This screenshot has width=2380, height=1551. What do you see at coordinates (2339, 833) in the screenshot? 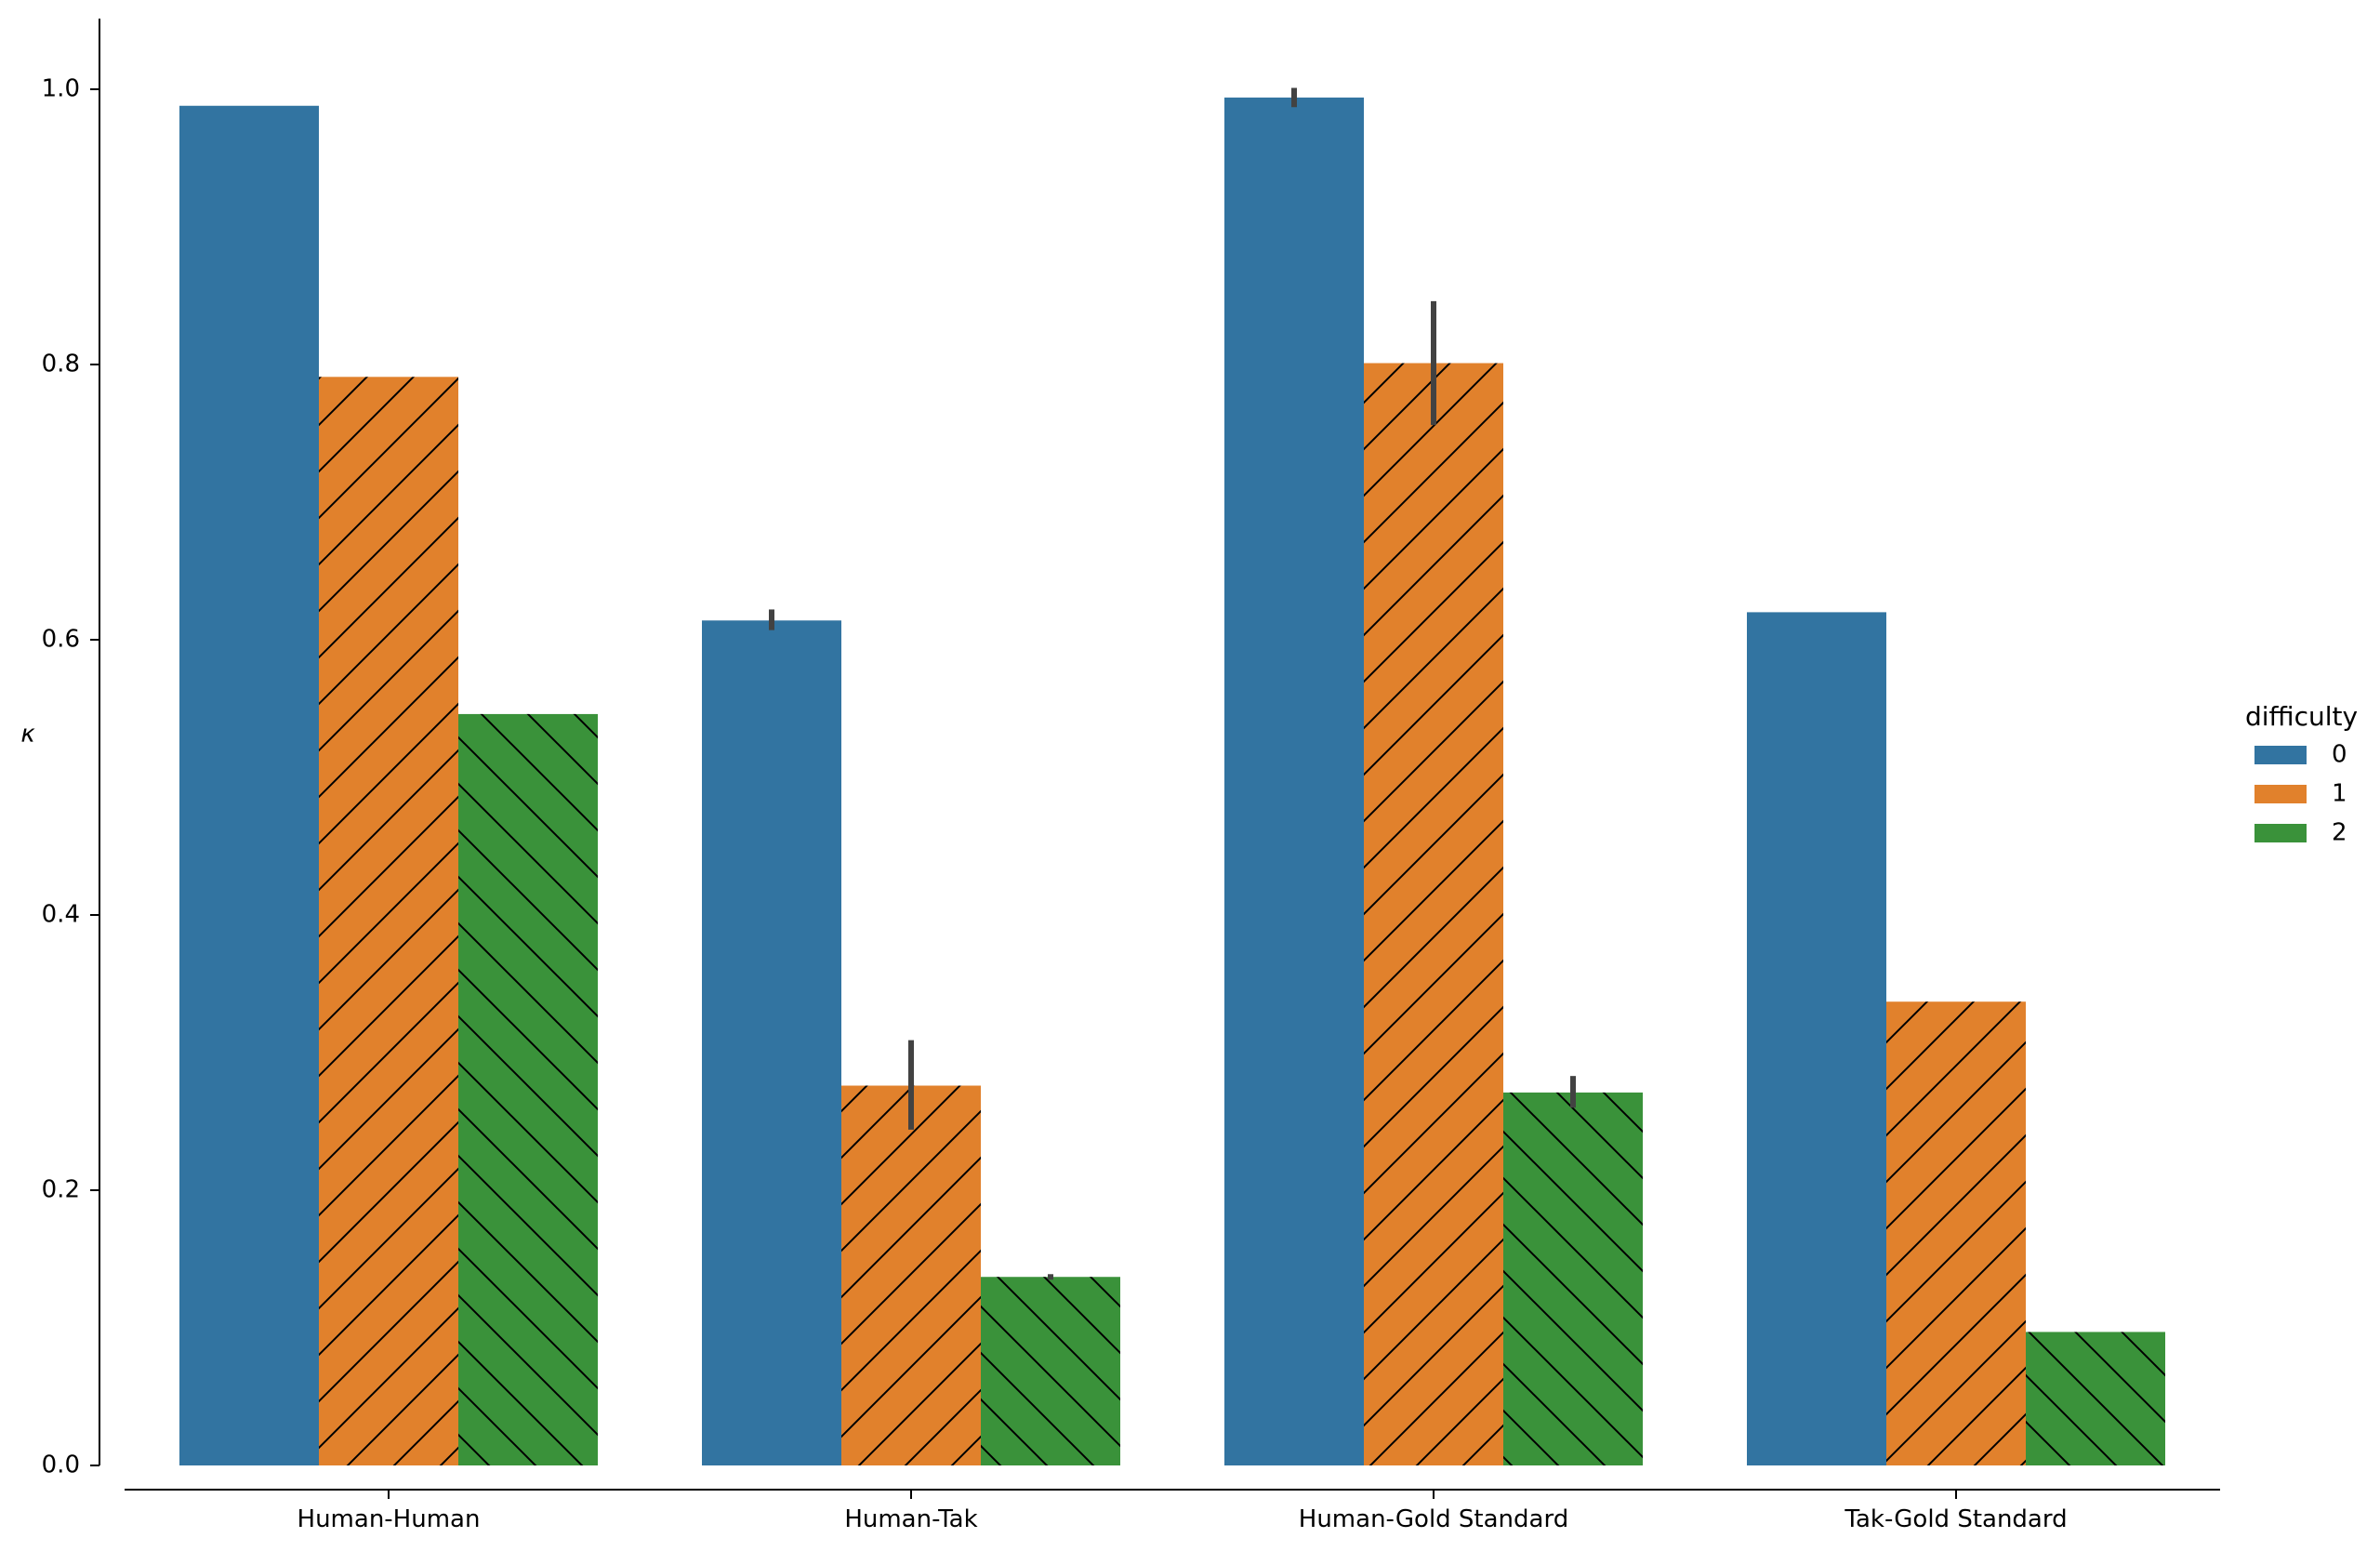
I see `legend-label-2: 2` at bounding box center [2339, 833].